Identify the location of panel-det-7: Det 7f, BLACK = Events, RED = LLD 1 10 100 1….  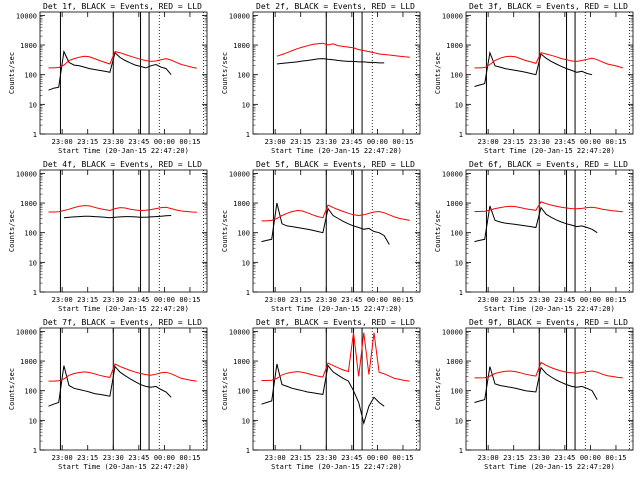
(108, 394).